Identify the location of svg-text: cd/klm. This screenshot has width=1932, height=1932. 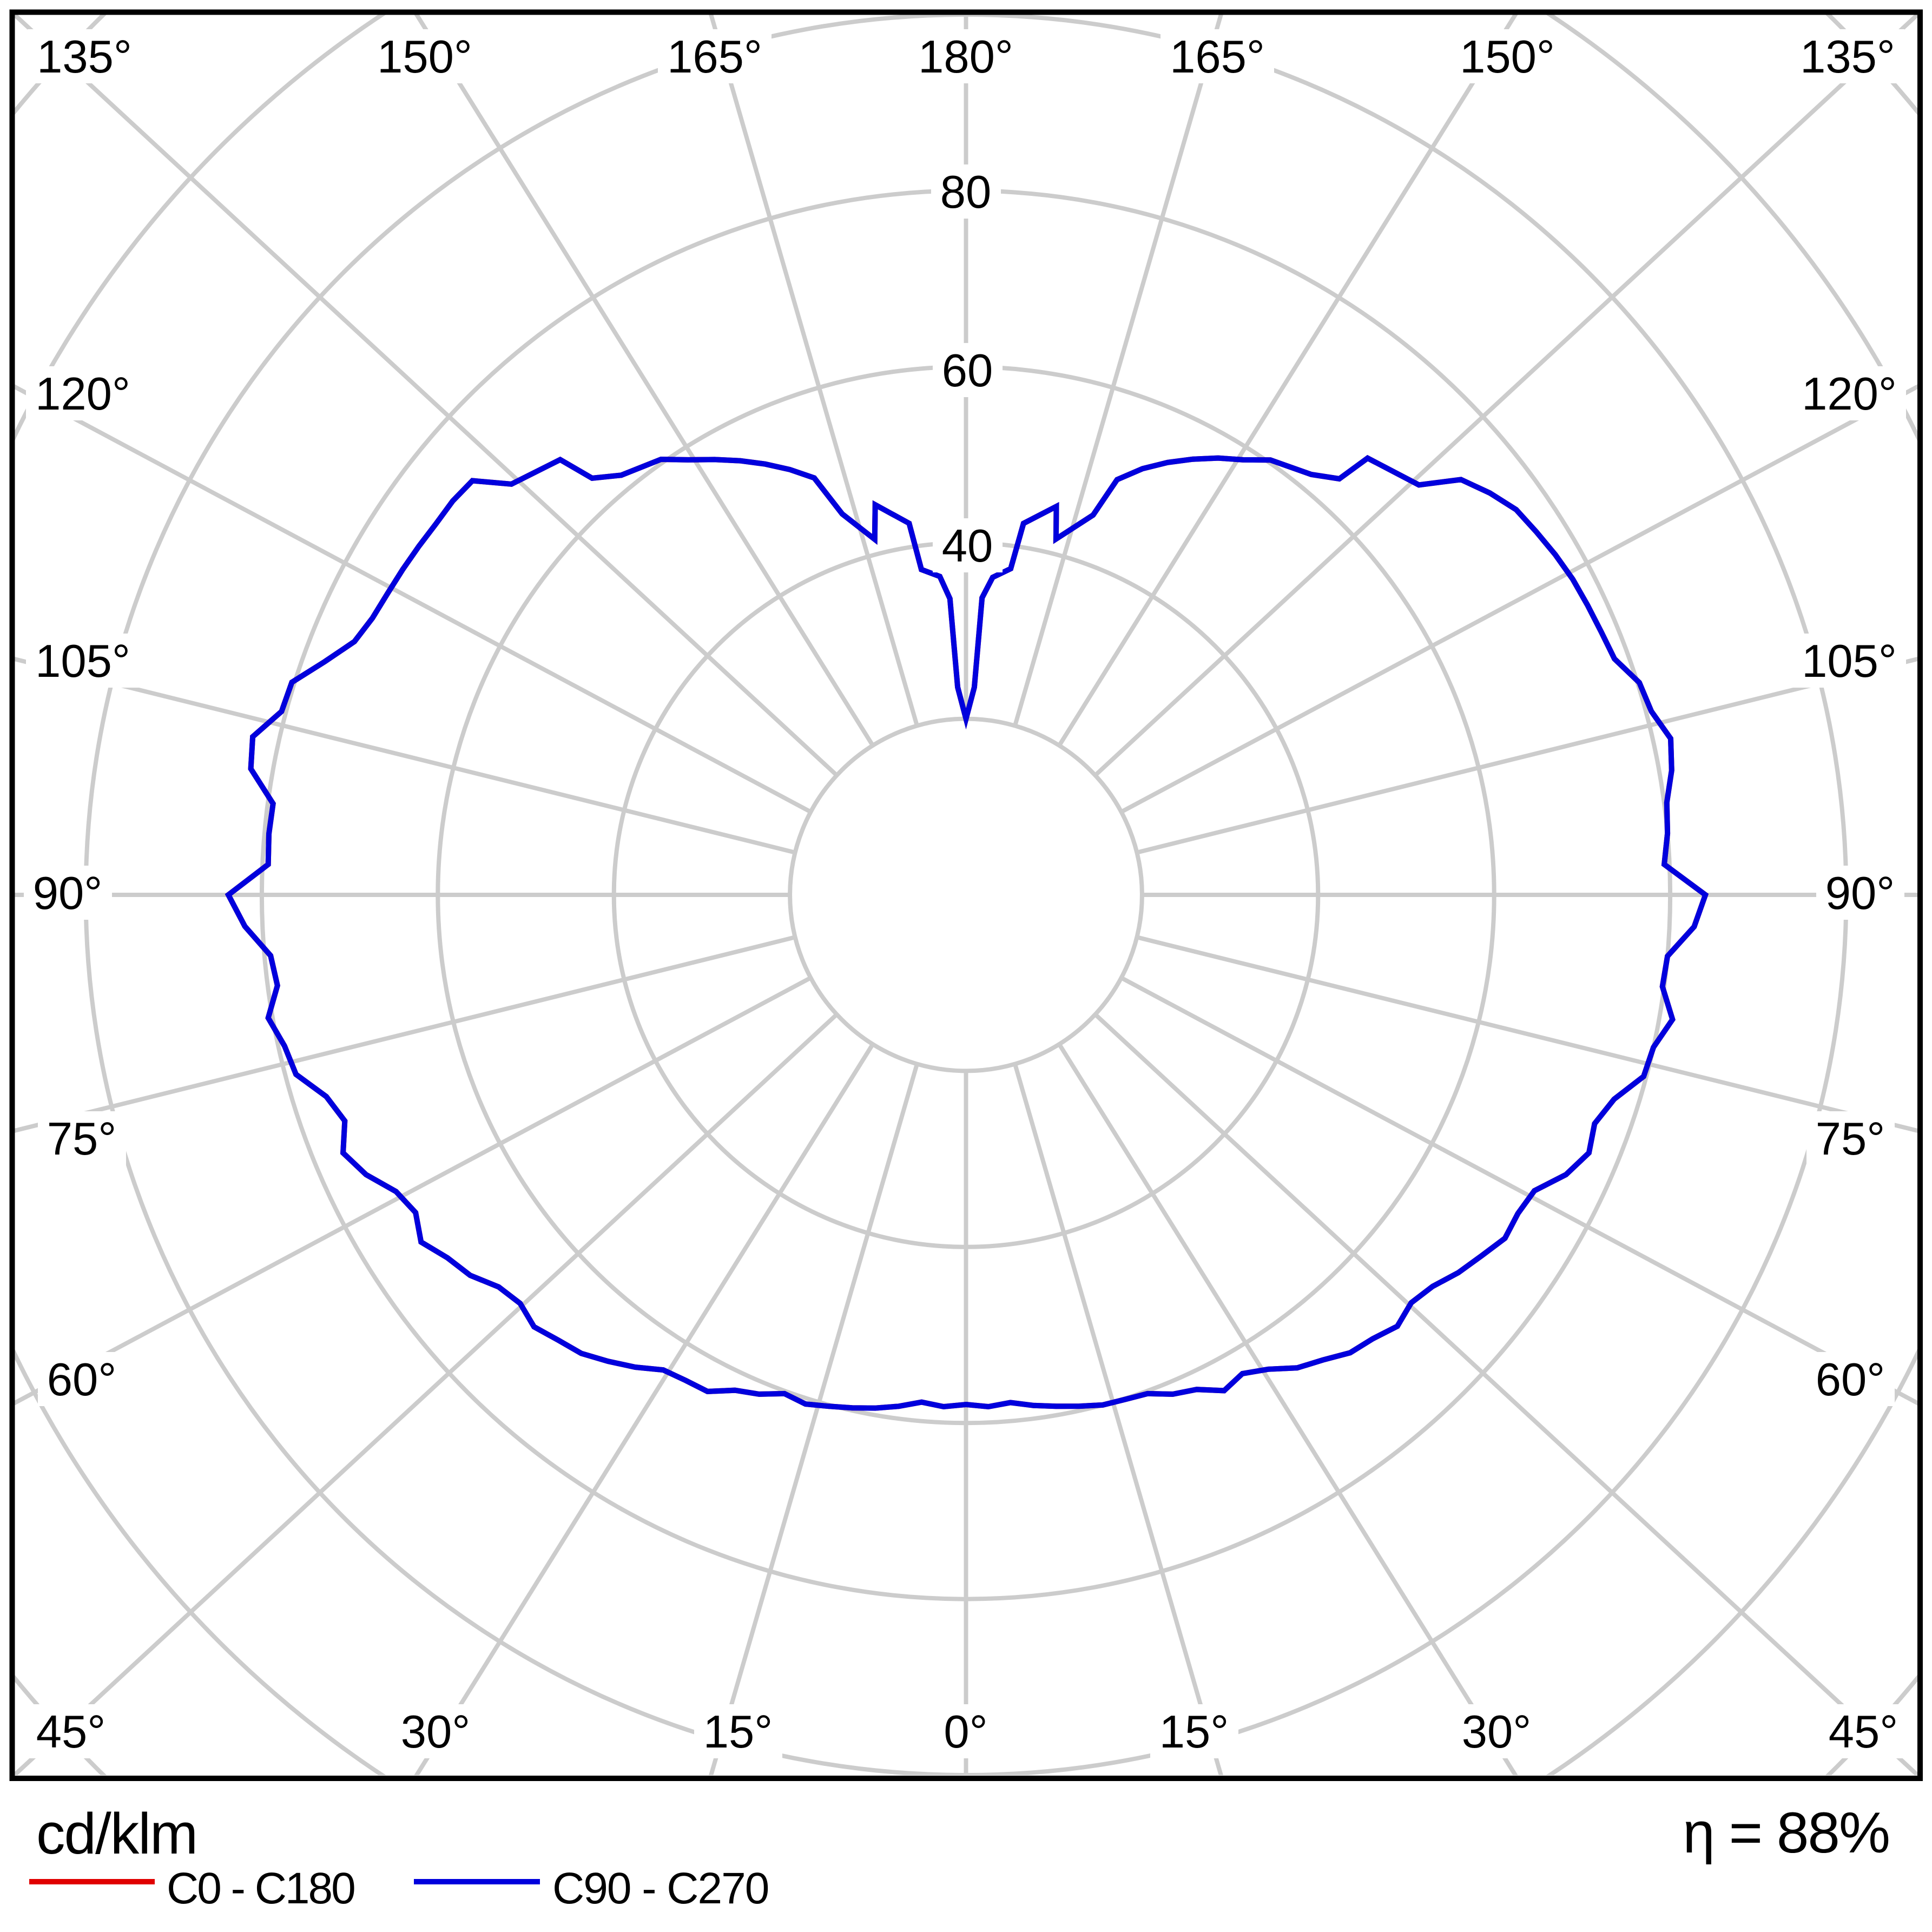
(116, 1833).